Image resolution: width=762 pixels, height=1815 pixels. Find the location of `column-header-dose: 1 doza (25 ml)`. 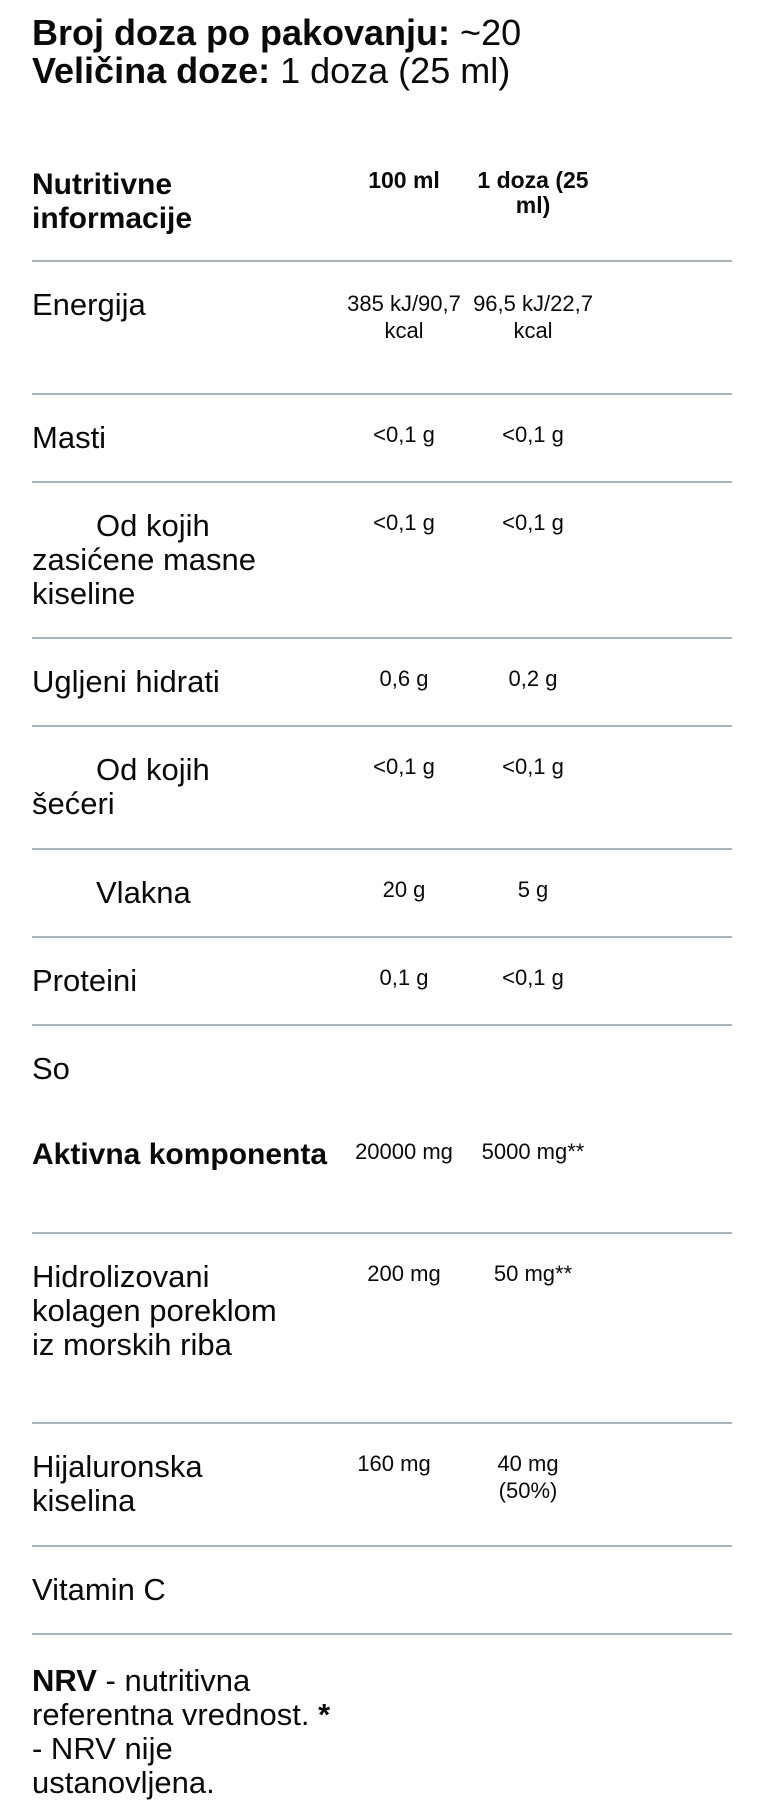

column-header-dose: 1 doza (25 ml) is located at coordinates (533, 192).